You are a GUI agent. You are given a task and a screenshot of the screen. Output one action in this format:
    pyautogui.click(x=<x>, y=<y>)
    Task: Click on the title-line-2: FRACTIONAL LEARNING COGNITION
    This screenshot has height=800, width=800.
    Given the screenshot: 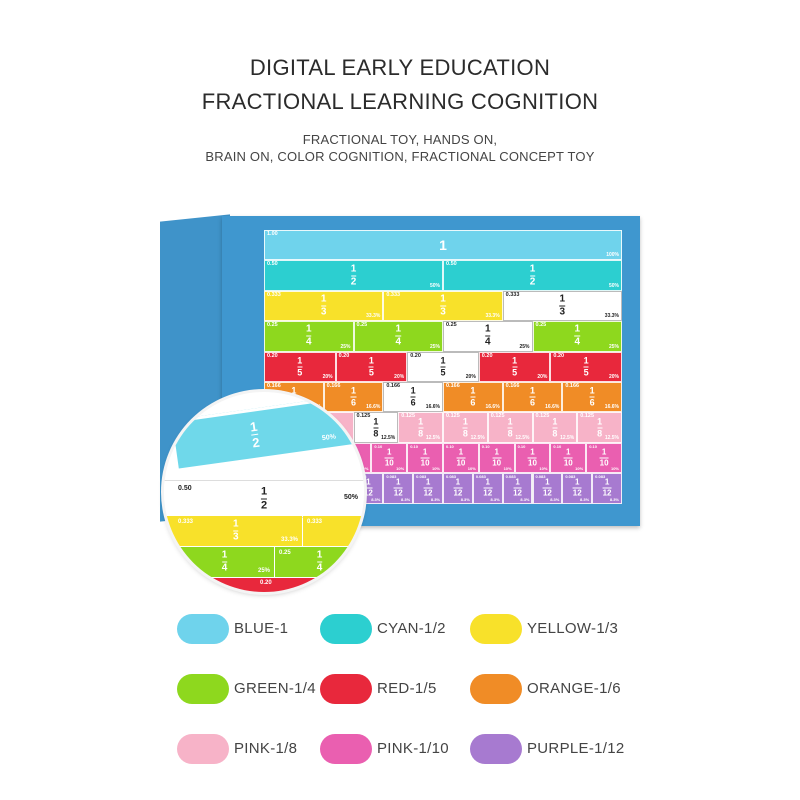 What is the action you would take?
    pyautogui.click(x=400, y=101)
    